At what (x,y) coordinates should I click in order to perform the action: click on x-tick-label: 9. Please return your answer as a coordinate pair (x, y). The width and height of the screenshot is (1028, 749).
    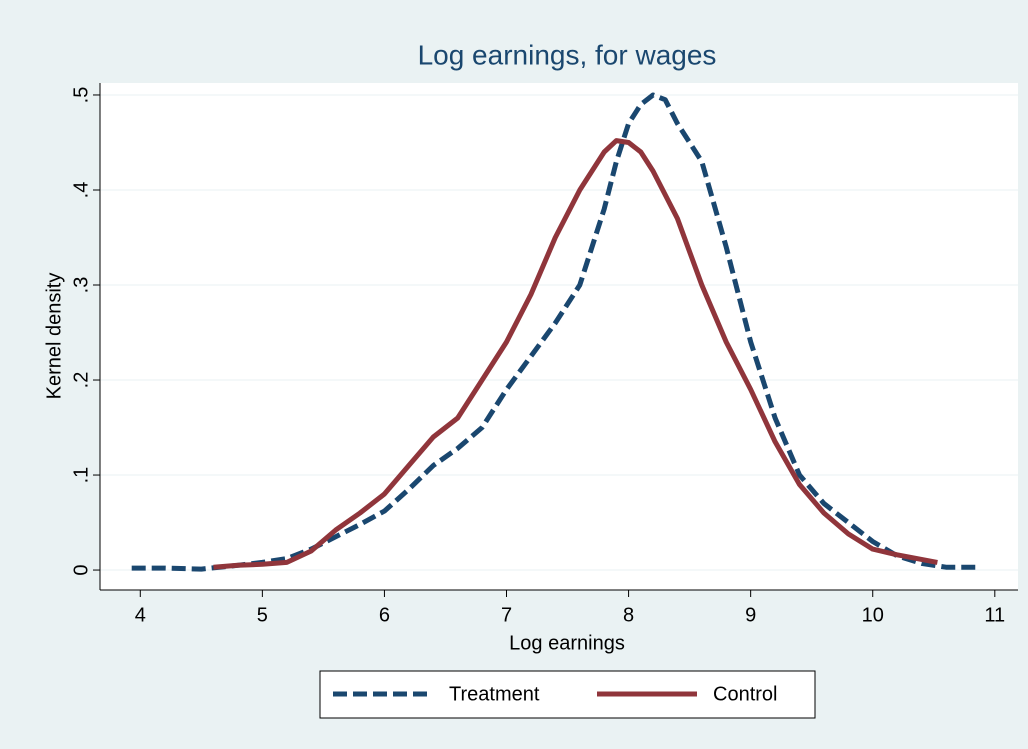
    Looking at the image, I should click on (750, 615).